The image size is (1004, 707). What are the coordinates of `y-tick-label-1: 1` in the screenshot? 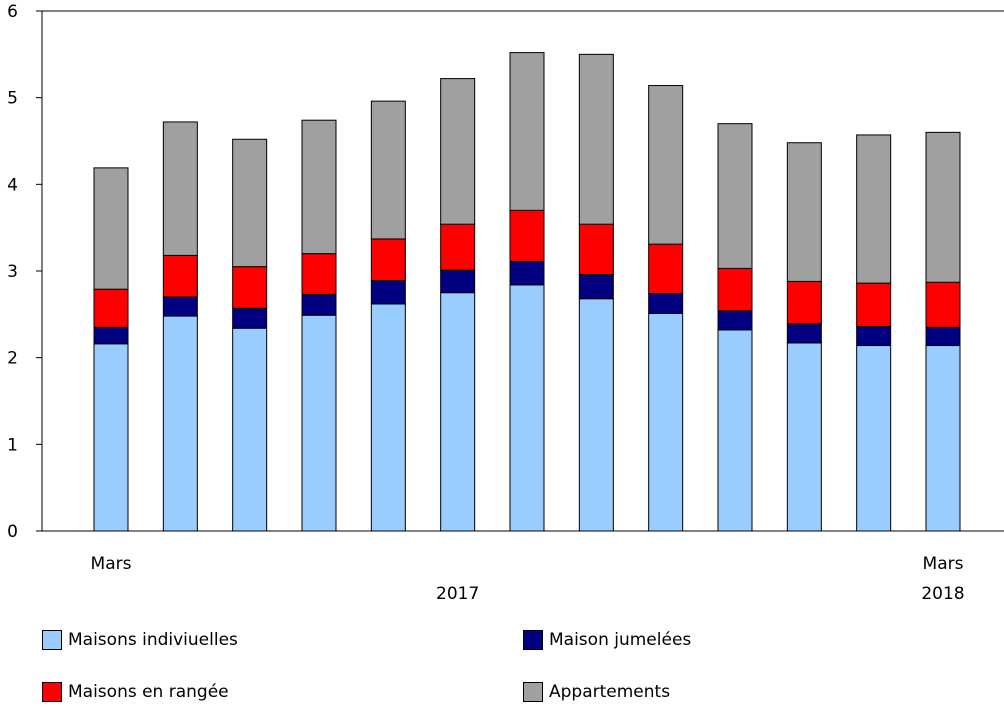 It's located at (12, 445).